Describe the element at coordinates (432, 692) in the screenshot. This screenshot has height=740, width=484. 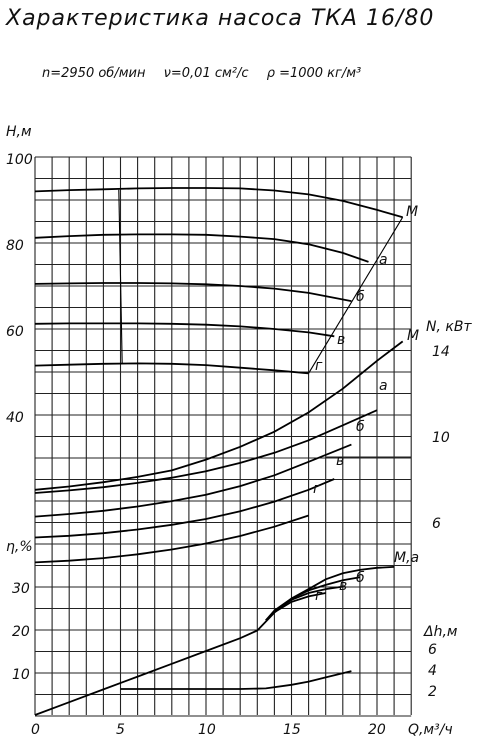
I see `dh-tick-2: 2` at that location.